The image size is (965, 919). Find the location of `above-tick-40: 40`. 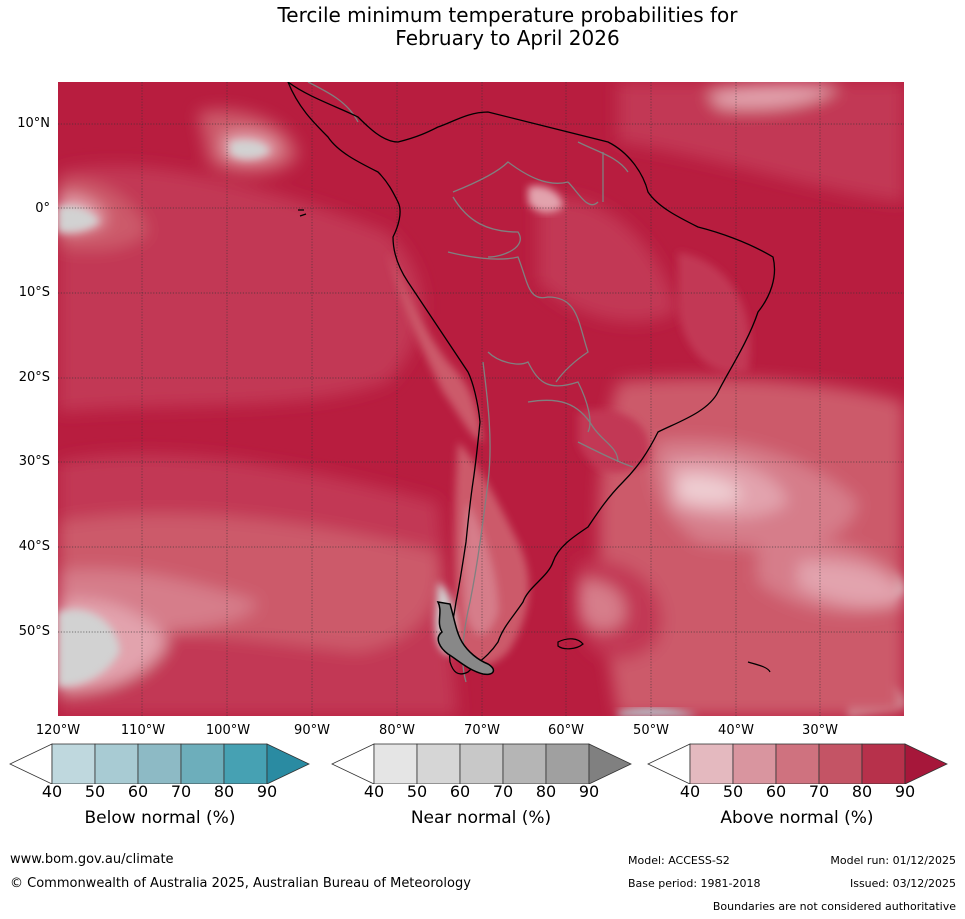

above-tick-40: 40 is located at coordinates (690, 791).